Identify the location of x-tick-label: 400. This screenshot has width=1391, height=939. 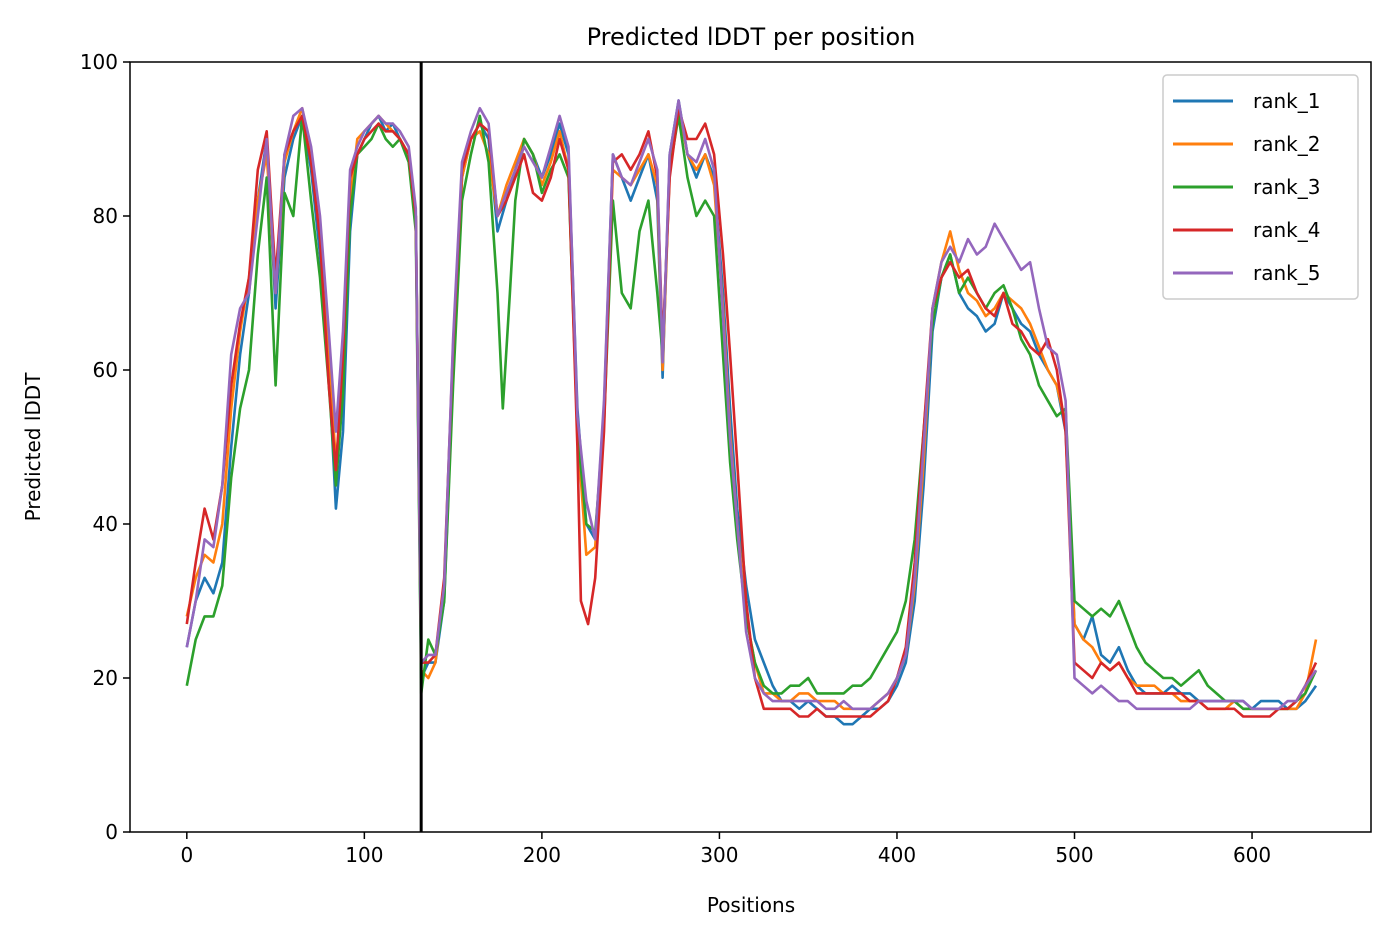
(897, 855).